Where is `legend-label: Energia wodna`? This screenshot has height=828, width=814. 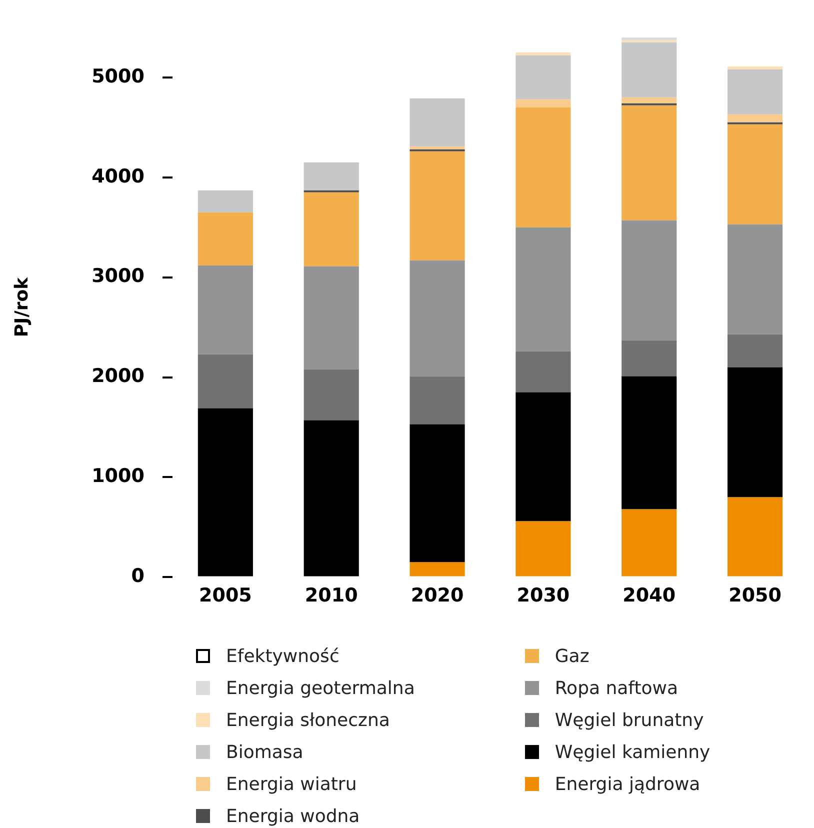 legend-label: Energia wodna is located at coordinates (293, 816).